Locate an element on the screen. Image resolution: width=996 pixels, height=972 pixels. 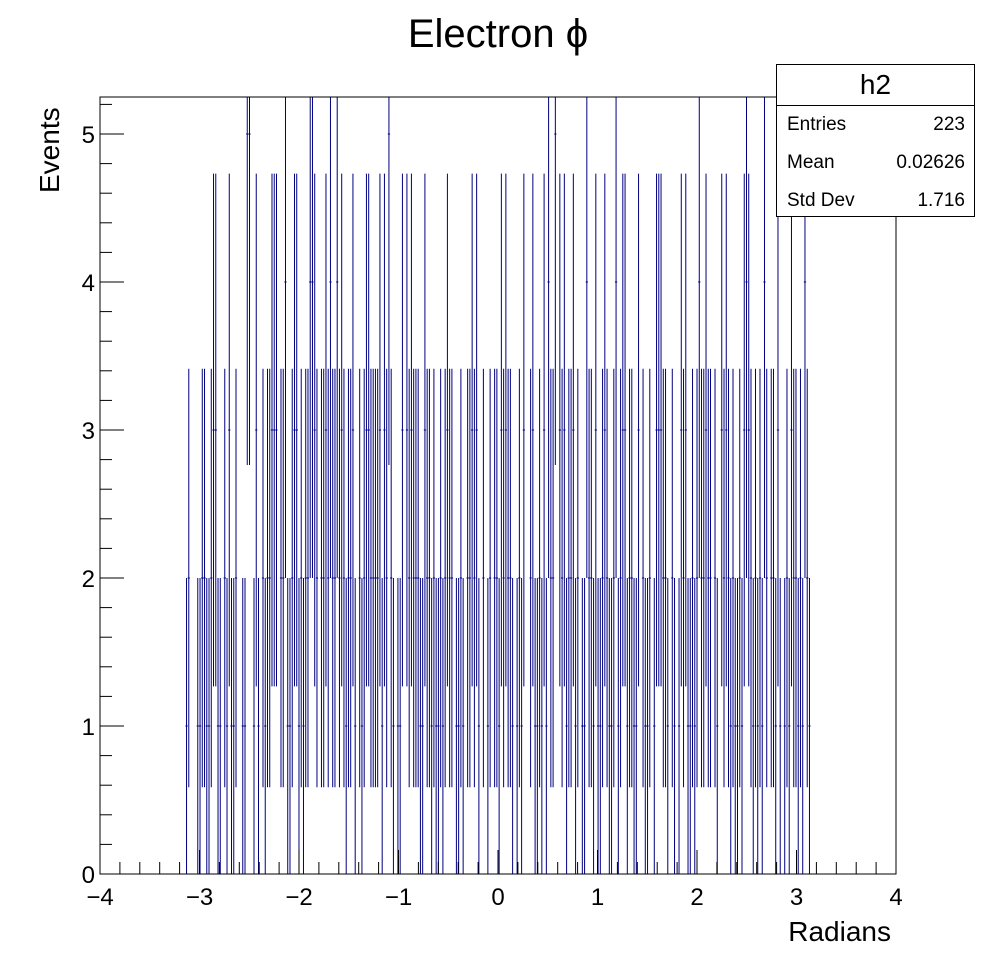
stats-label: Entries is located at coordinates (817, 124).